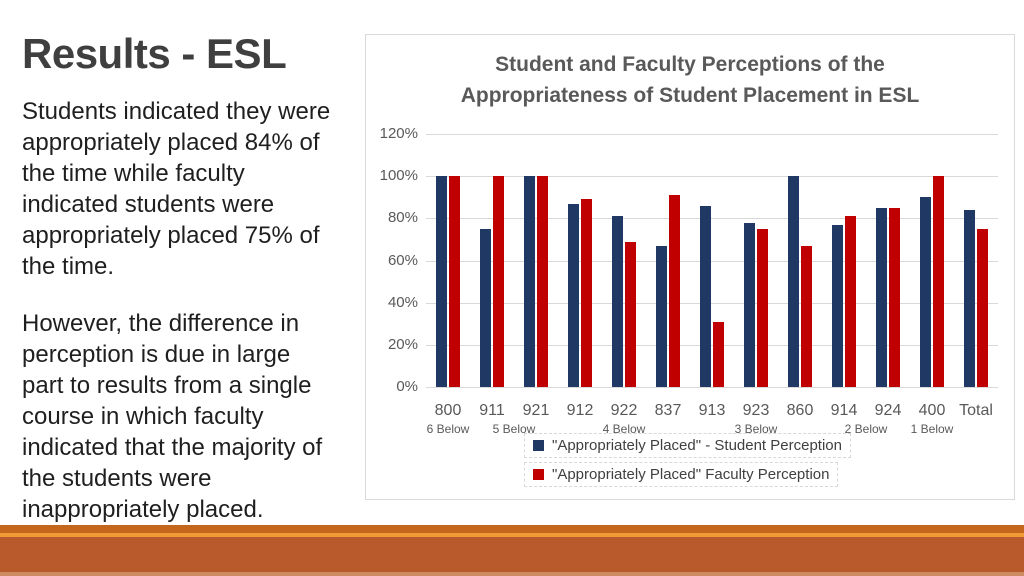 The height and width of the screenshot is (576, 1024). Describe the element at coordinates (514, 429) in the screenshot. I see `level-group-label: 5 Below` at that location.